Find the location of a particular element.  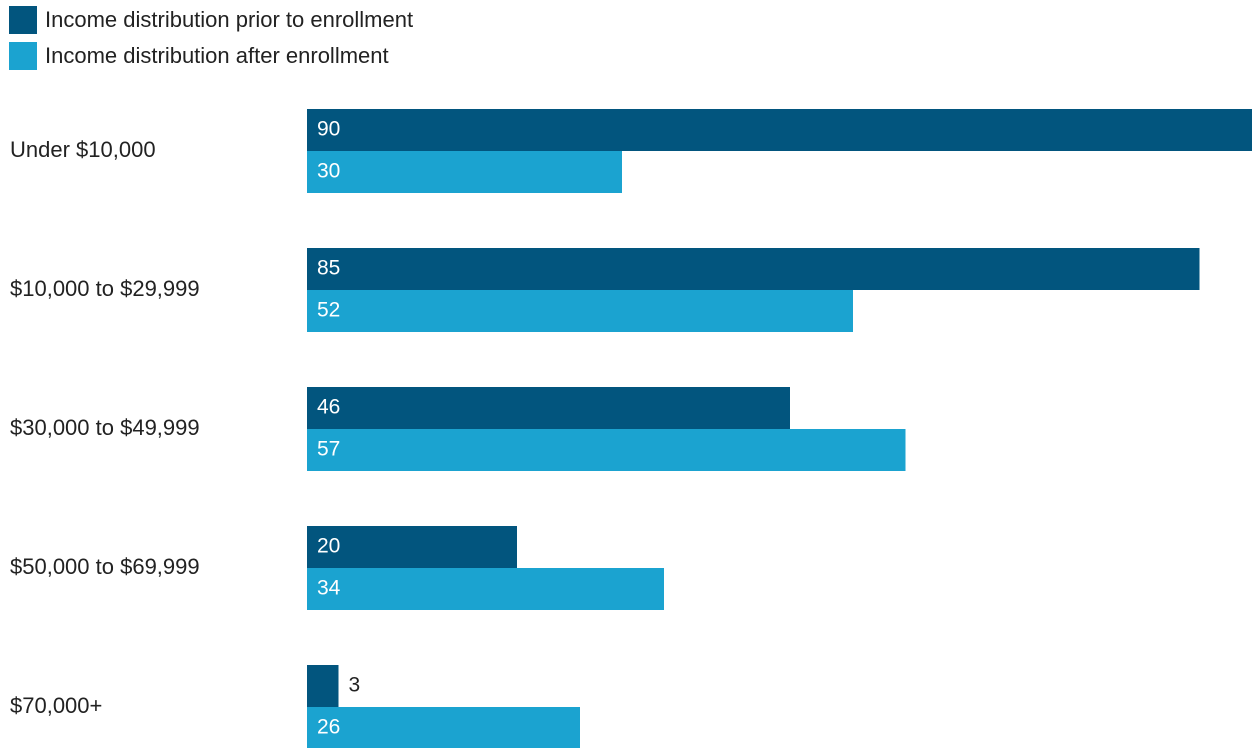

bar-value-label: 90 is located at coordinates (328, 129).